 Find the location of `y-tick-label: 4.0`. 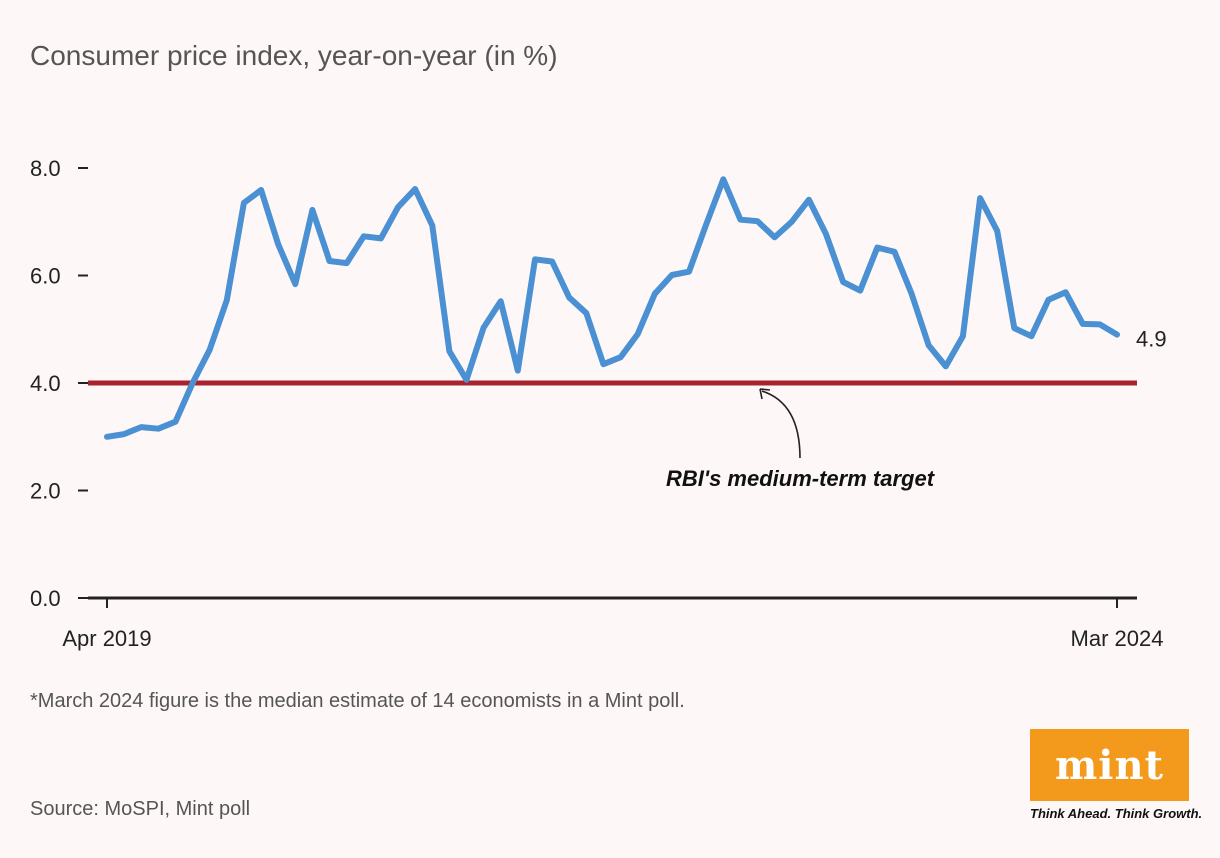

y-tick-label: 4.0 is located at coordinates (45, 383).